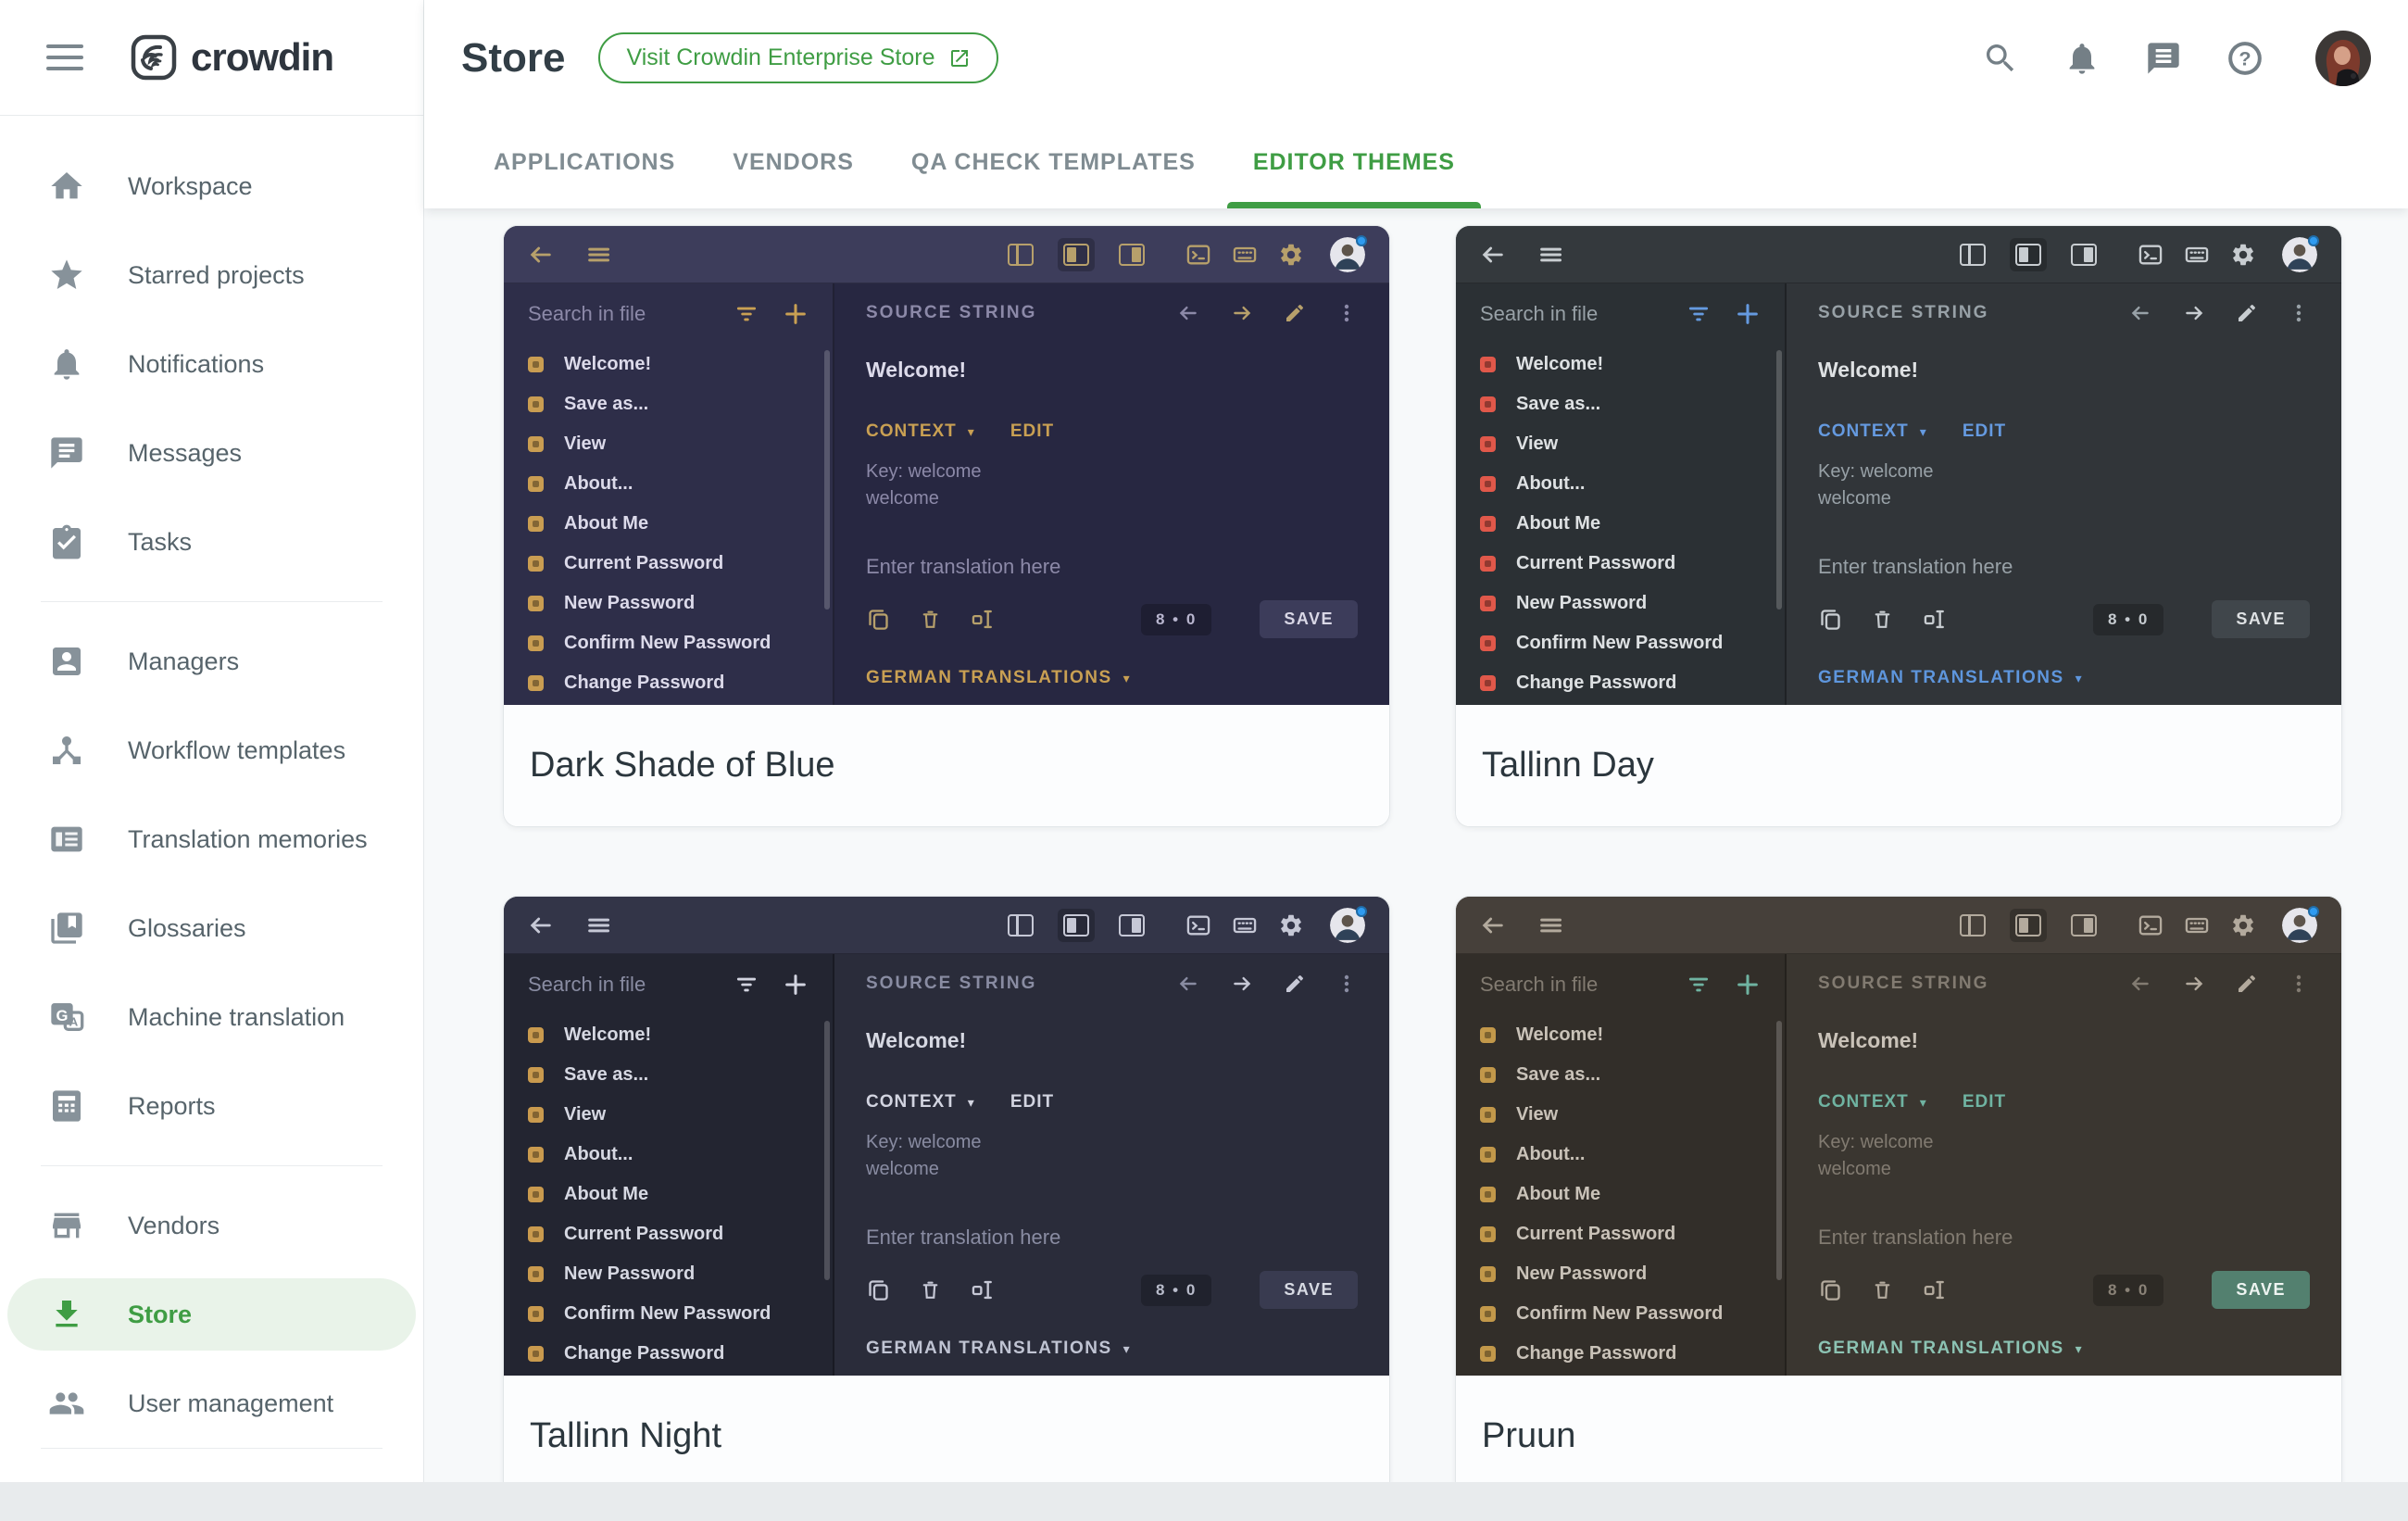 This screenshot has height=1521, width=2408. What do you see at coordinates (211, 662) in the screenshot?
I see `sidebar-item-managers: Managers` at bounding box center [211, 662].